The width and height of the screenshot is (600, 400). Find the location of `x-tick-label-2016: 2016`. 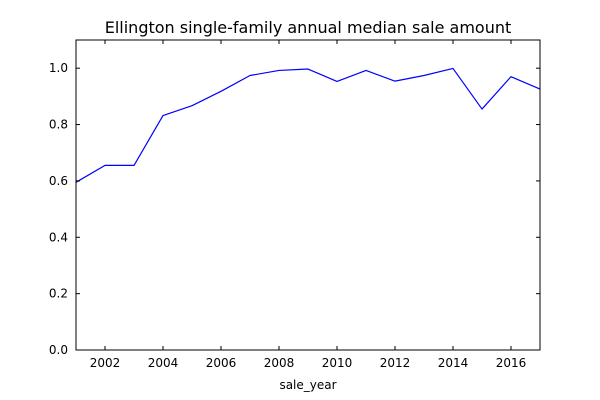

x-tick-label-2016: 2016 is located at coordinates (511, 363).